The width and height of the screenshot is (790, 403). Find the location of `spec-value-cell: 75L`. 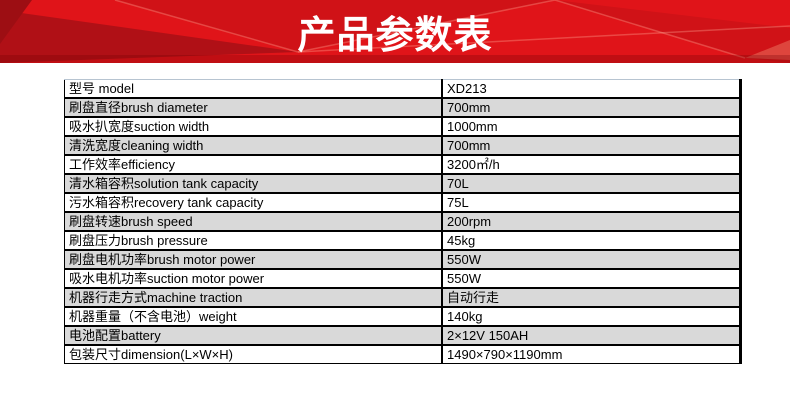

spec-value-cell: 75L is located at coordinates (591, 202).